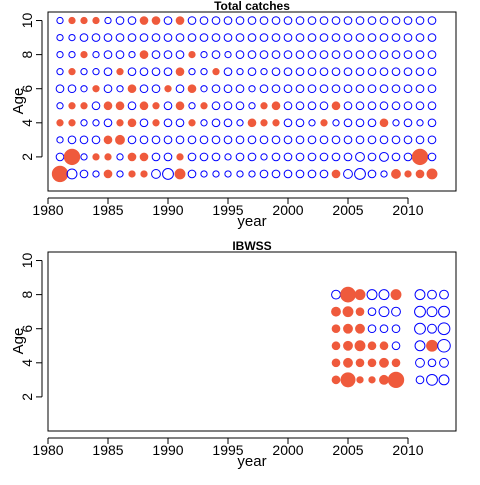  Describe the element at coordinates (167, 450) in the screenshot. I see `x-tick-label: 1990` at that location.